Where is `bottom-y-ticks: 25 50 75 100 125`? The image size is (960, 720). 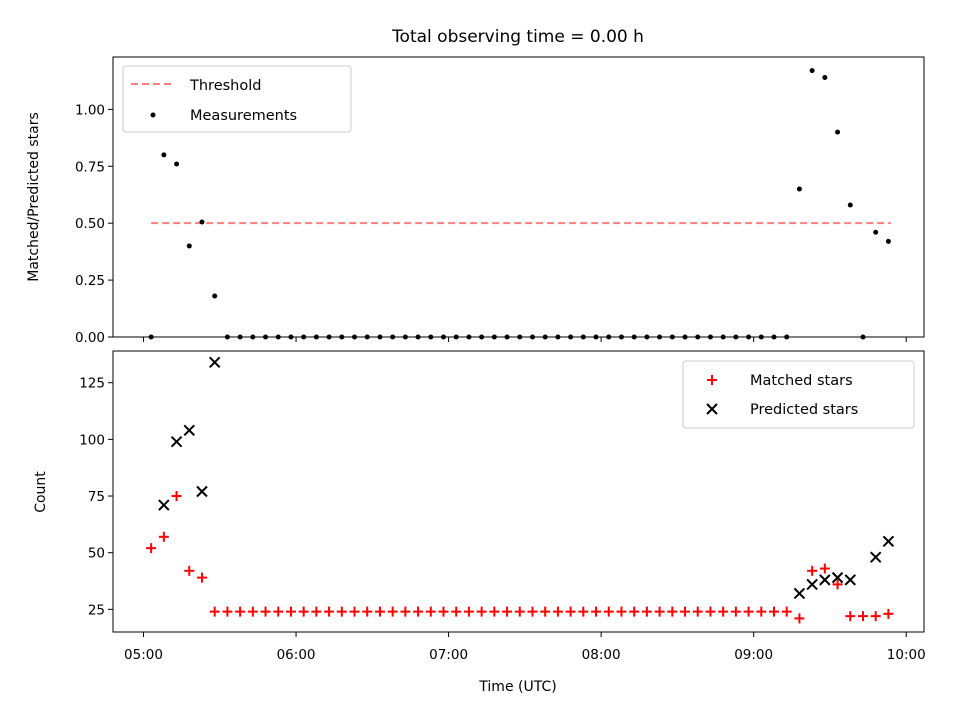 bottom-y-ticks: 25 50 75 100 125 is located at coordinates (96, 497).